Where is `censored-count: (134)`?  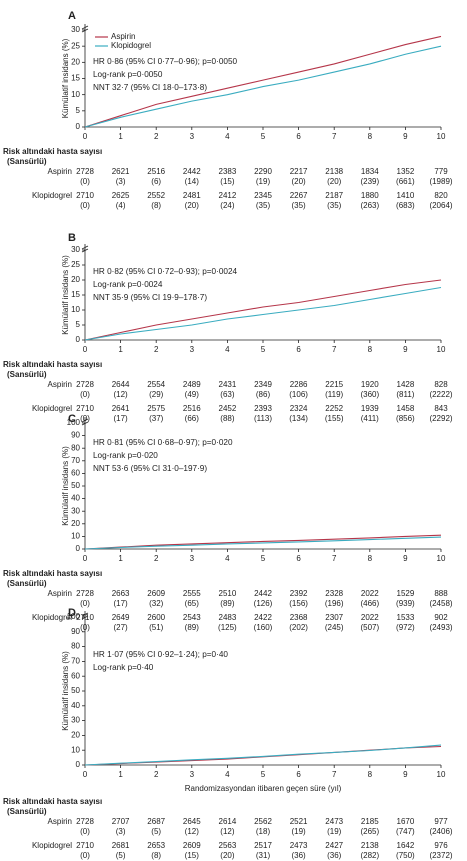
censored-count: (134) is located at coordinates (298, 418).